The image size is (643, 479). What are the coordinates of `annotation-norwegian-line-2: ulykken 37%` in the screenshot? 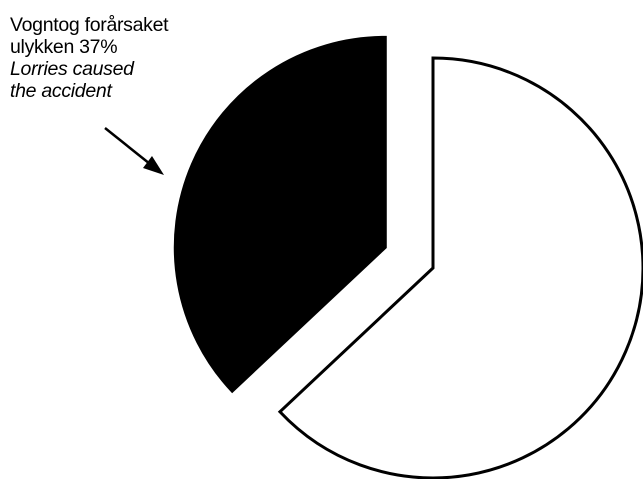 It's located at (64, 47).